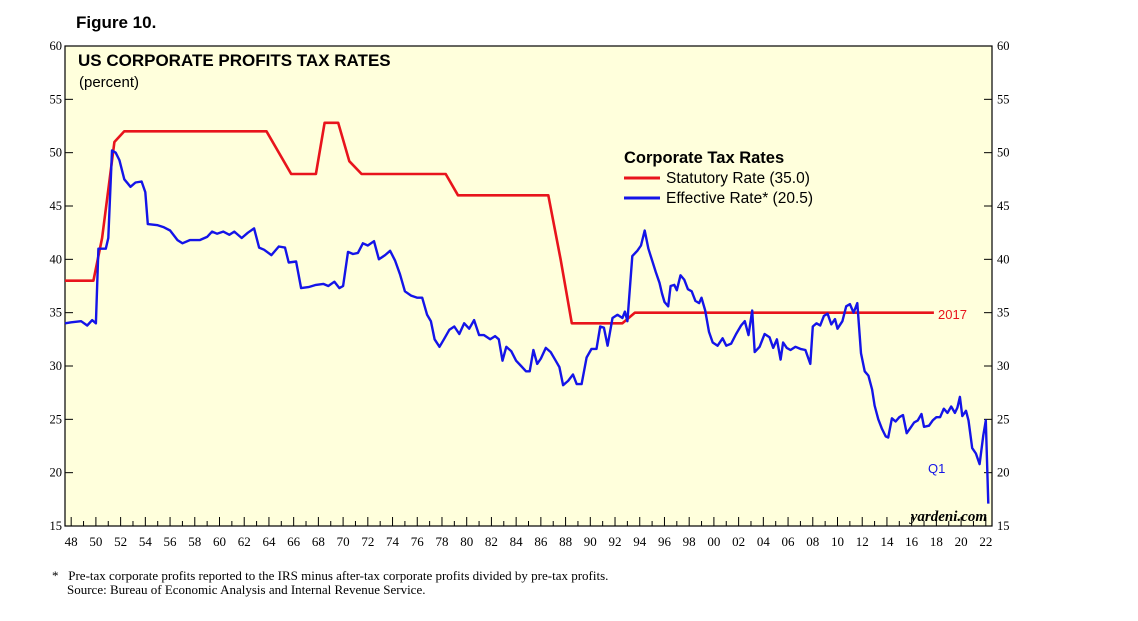  What do you see at coordinates (615, 541) in the screenshot?
I see `x-tick-label: 92` at bounding box center [615, 541].